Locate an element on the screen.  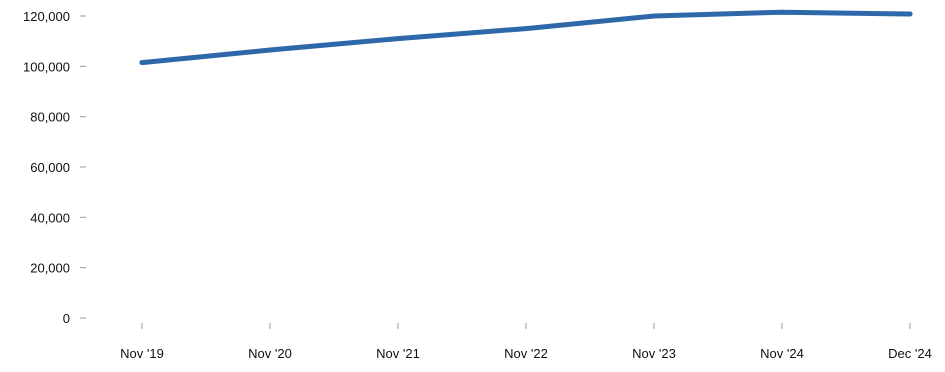
x-tick-label: Nov '23 is located at coordinates (654, 353).